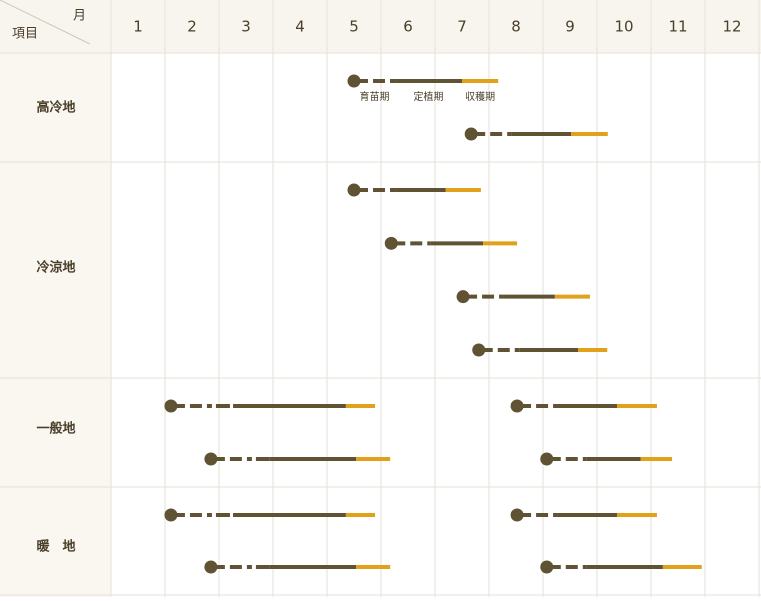  Describe the element at coordinates (623, 27) in the screenshot. I see `month-label: 10` at that location.